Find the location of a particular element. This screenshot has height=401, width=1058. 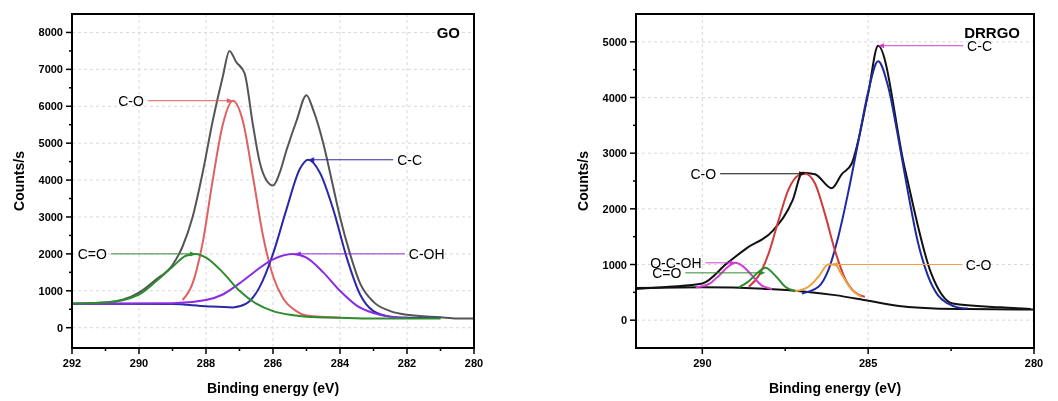

x-tick-label: 286 is located at coordinates (273, 363).